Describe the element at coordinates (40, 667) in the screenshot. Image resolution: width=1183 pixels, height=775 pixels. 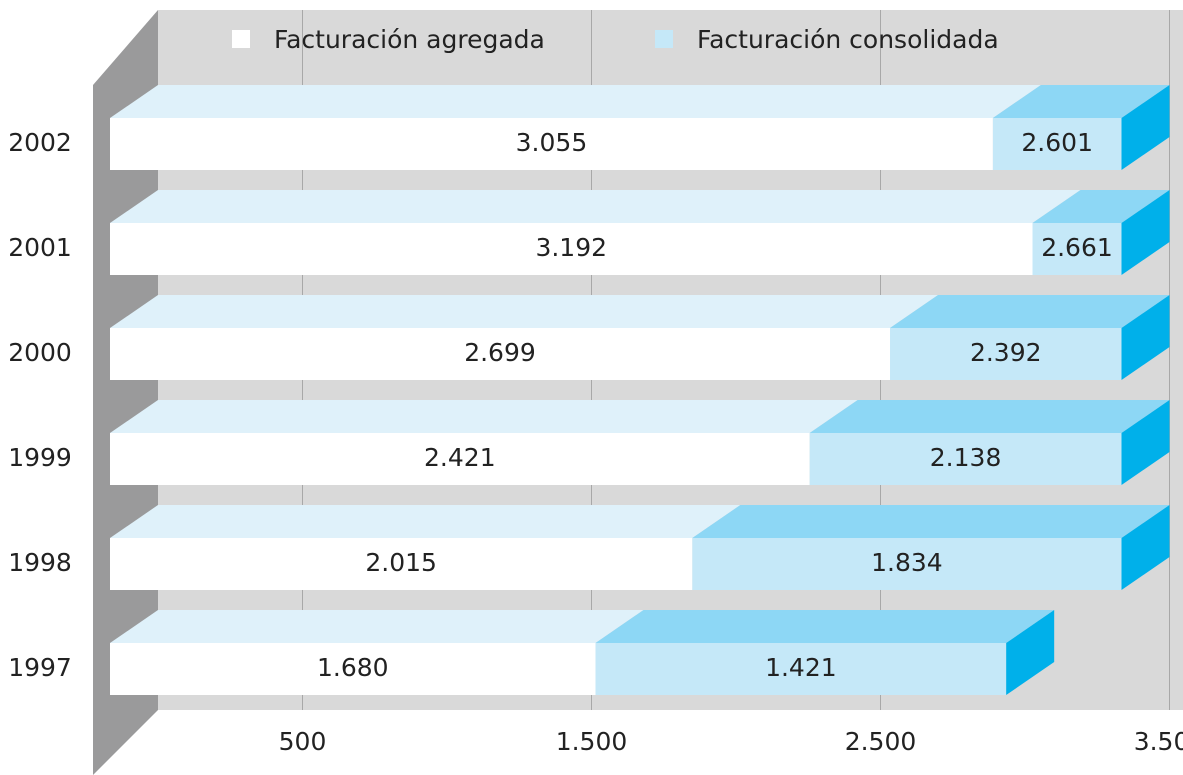
I see `y-tick-label: 1997` at that location.